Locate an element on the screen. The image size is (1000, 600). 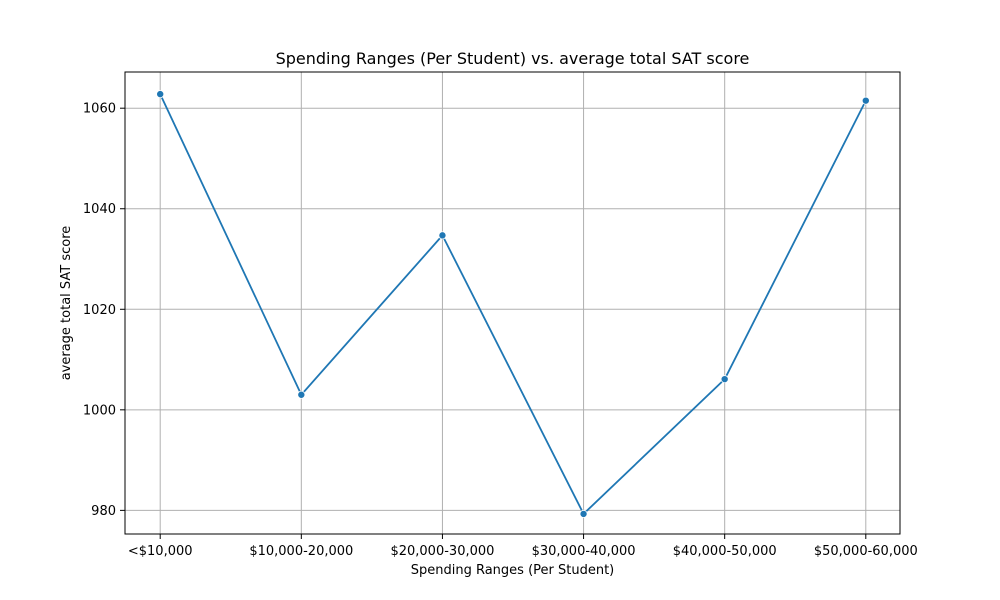
y-axis-label: average total SAT score is located at coordinates (66, 303).